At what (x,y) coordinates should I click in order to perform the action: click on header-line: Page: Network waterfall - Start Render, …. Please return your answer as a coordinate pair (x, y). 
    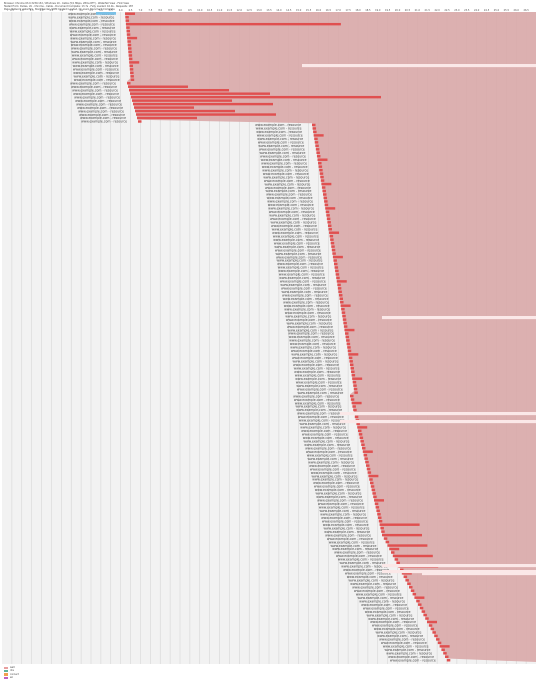
    Looking at the image, I should click on (59, 10).